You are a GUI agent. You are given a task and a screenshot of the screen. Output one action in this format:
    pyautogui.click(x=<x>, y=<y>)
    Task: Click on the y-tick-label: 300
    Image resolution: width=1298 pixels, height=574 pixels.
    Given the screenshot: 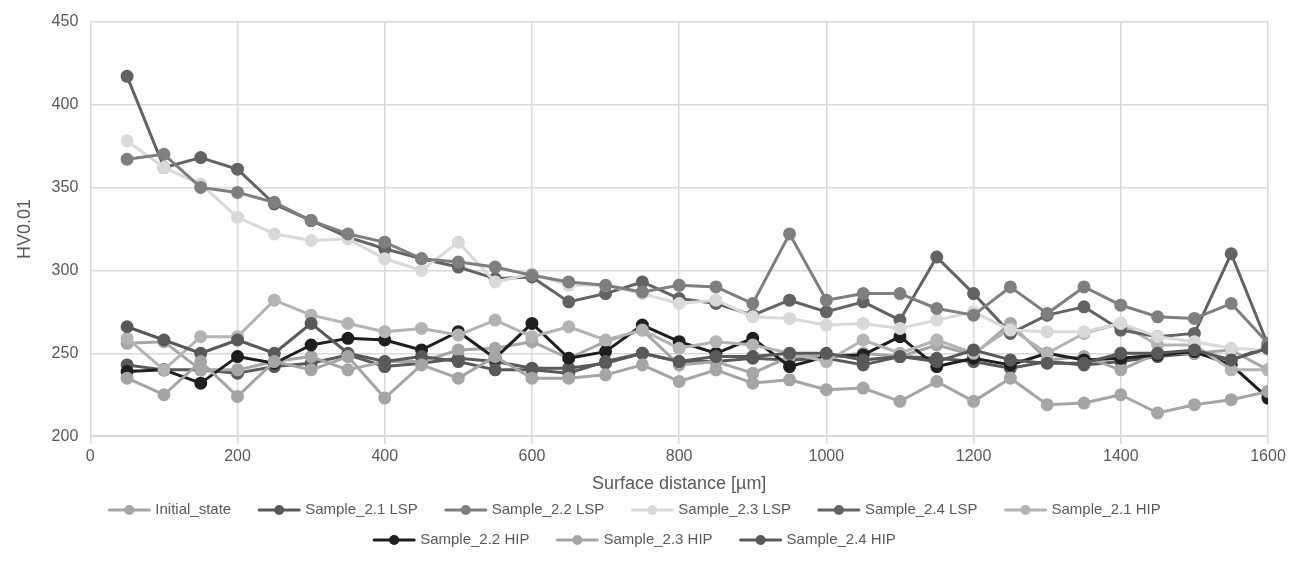 What is the action you would take?
    pyautogui.click(x=65, y=269)
    